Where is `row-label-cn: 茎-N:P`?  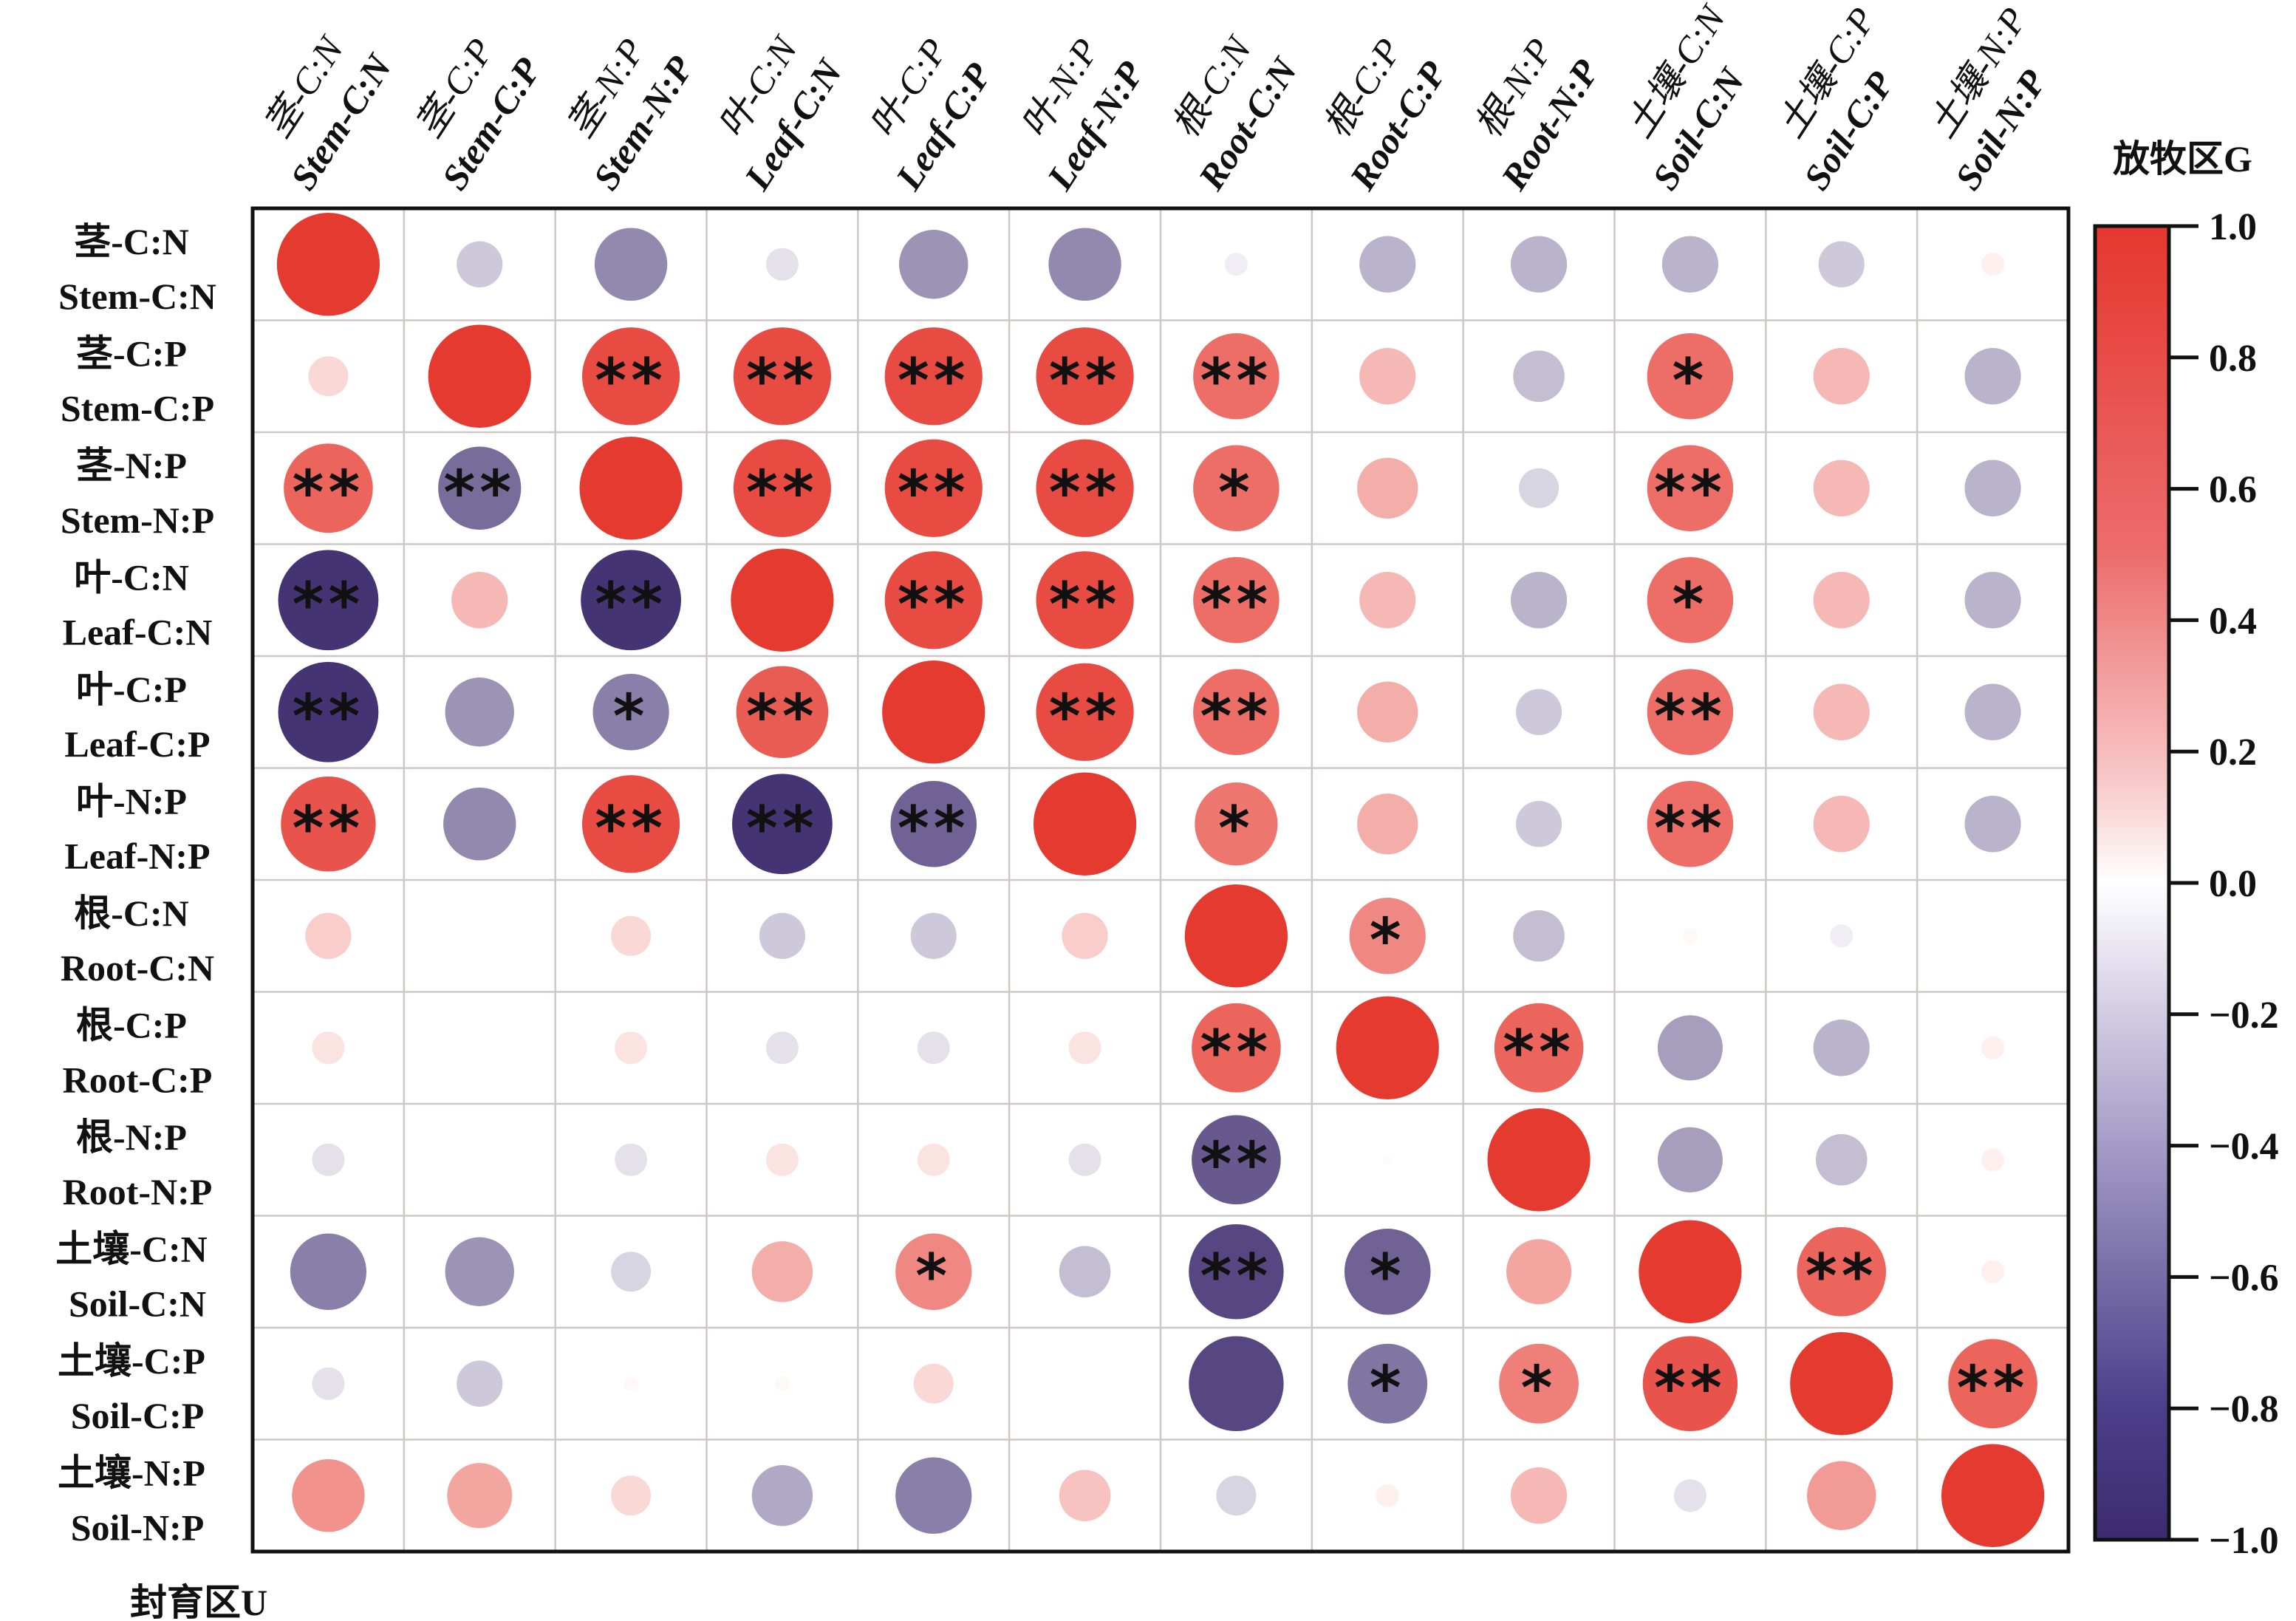
row-label-cn: 茎-N:P is located at coordinates (132, 465).